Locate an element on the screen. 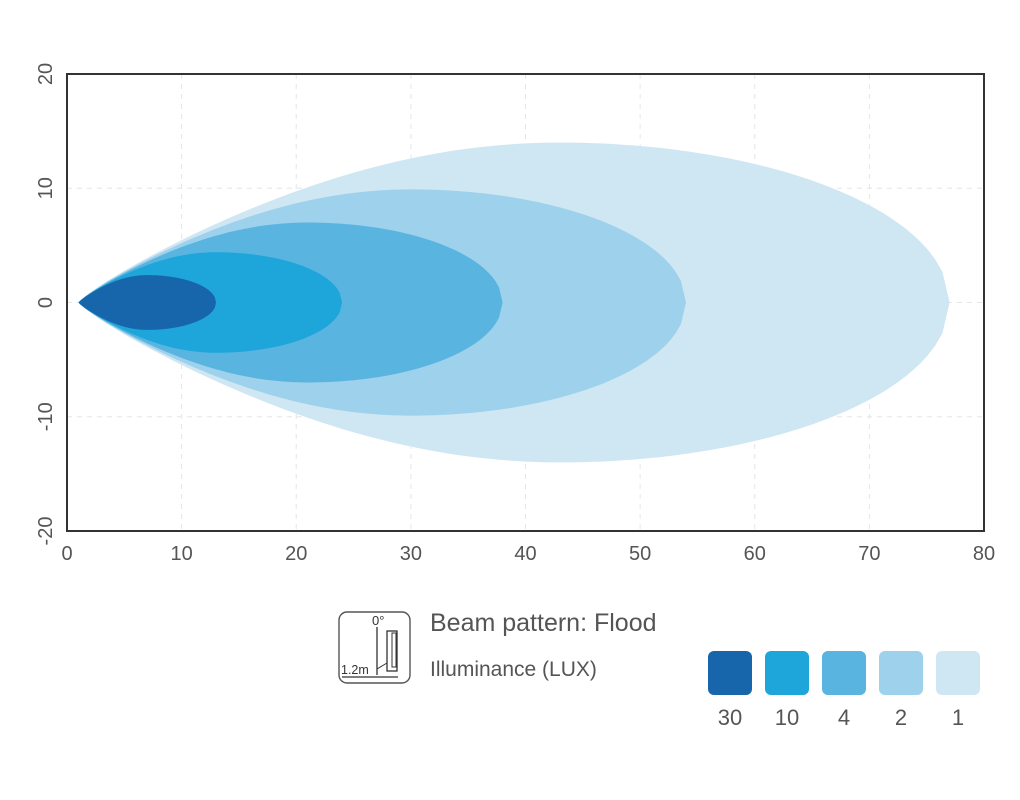 Image resolution: width=1020 pixels, height=800 pixels. beam-pattern-title: Beam pattern: Flood is located at coordinates (543, 623).